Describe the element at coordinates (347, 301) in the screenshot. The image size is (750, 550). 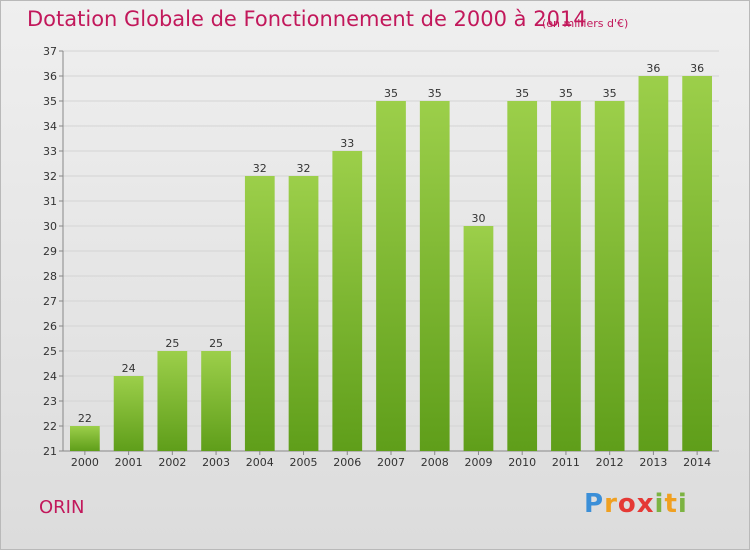
I see `bar-2006` at that location.